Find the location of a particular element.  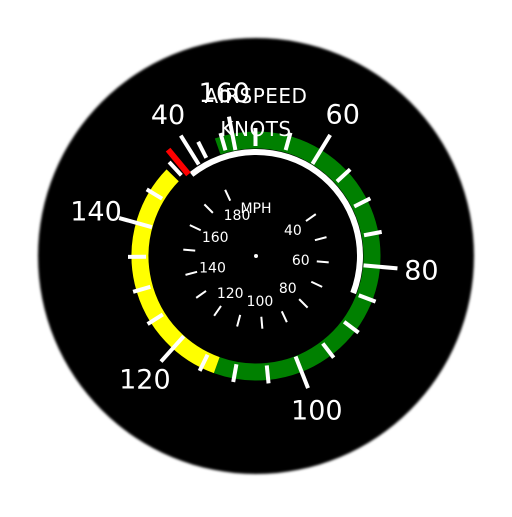

mph-label: 100 is located at coordinates (260, 302).